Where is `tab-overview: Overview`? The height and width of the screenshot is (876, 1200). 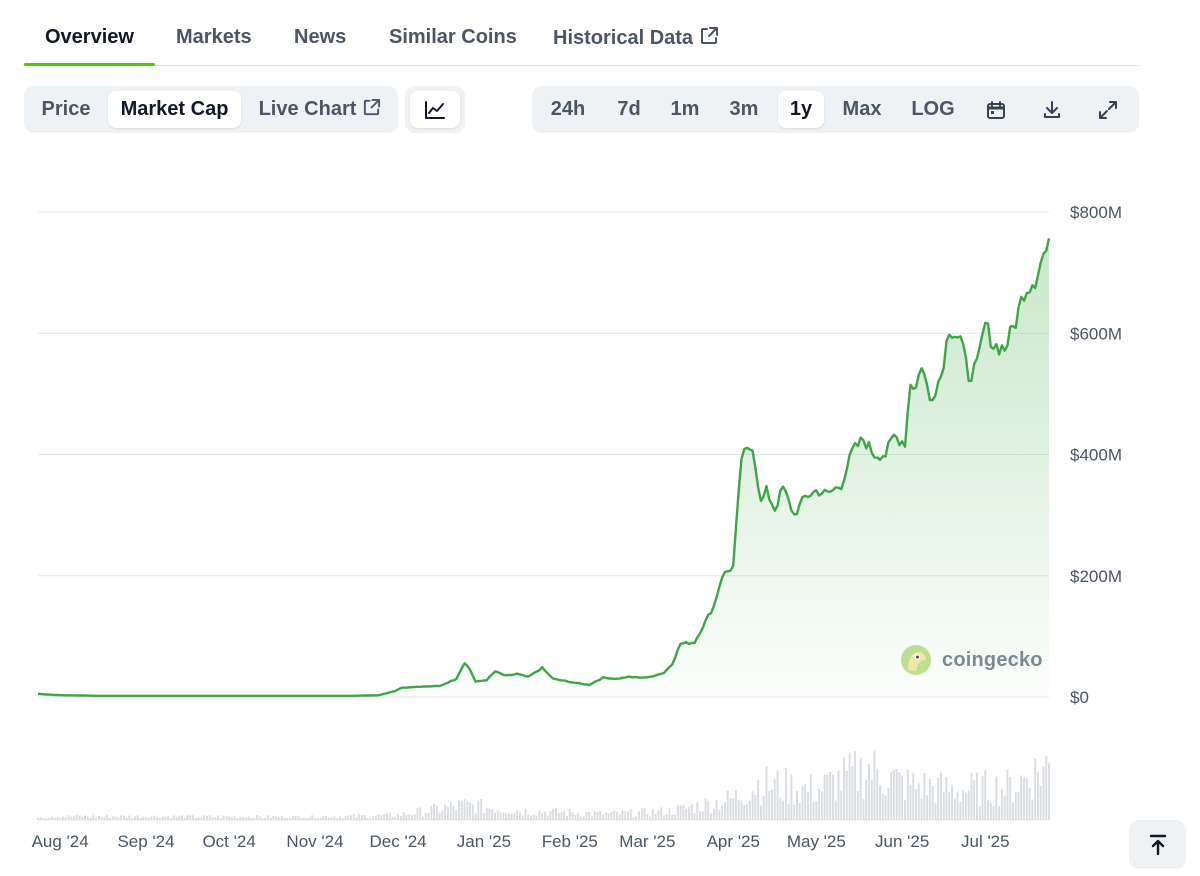 tab-overview: Overview is located at coordinates (89, 37).